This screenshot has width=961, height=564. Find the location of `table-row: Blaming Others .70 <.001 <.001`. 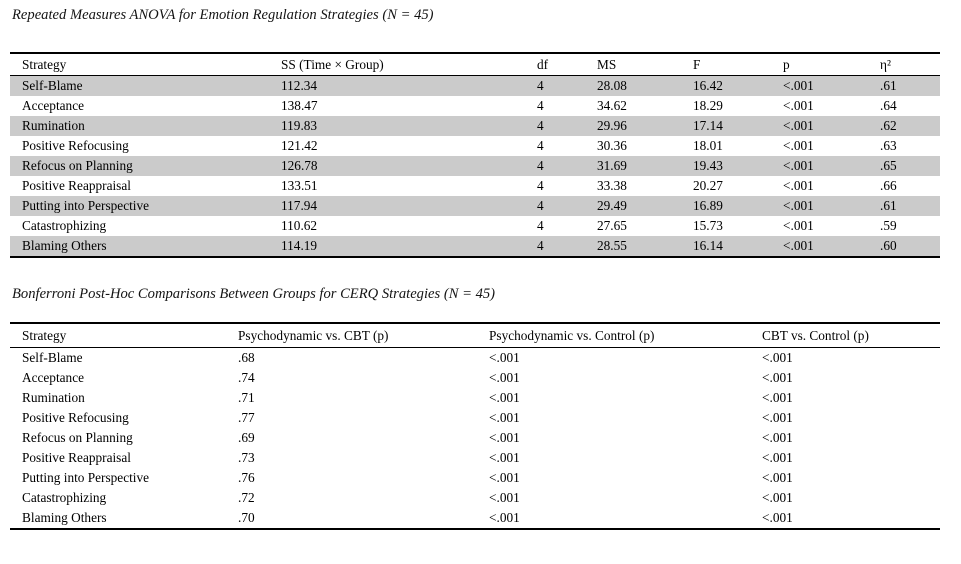

table-row: Blaming Others .70 <.001 <.001 is located at coordinates (475, 518).